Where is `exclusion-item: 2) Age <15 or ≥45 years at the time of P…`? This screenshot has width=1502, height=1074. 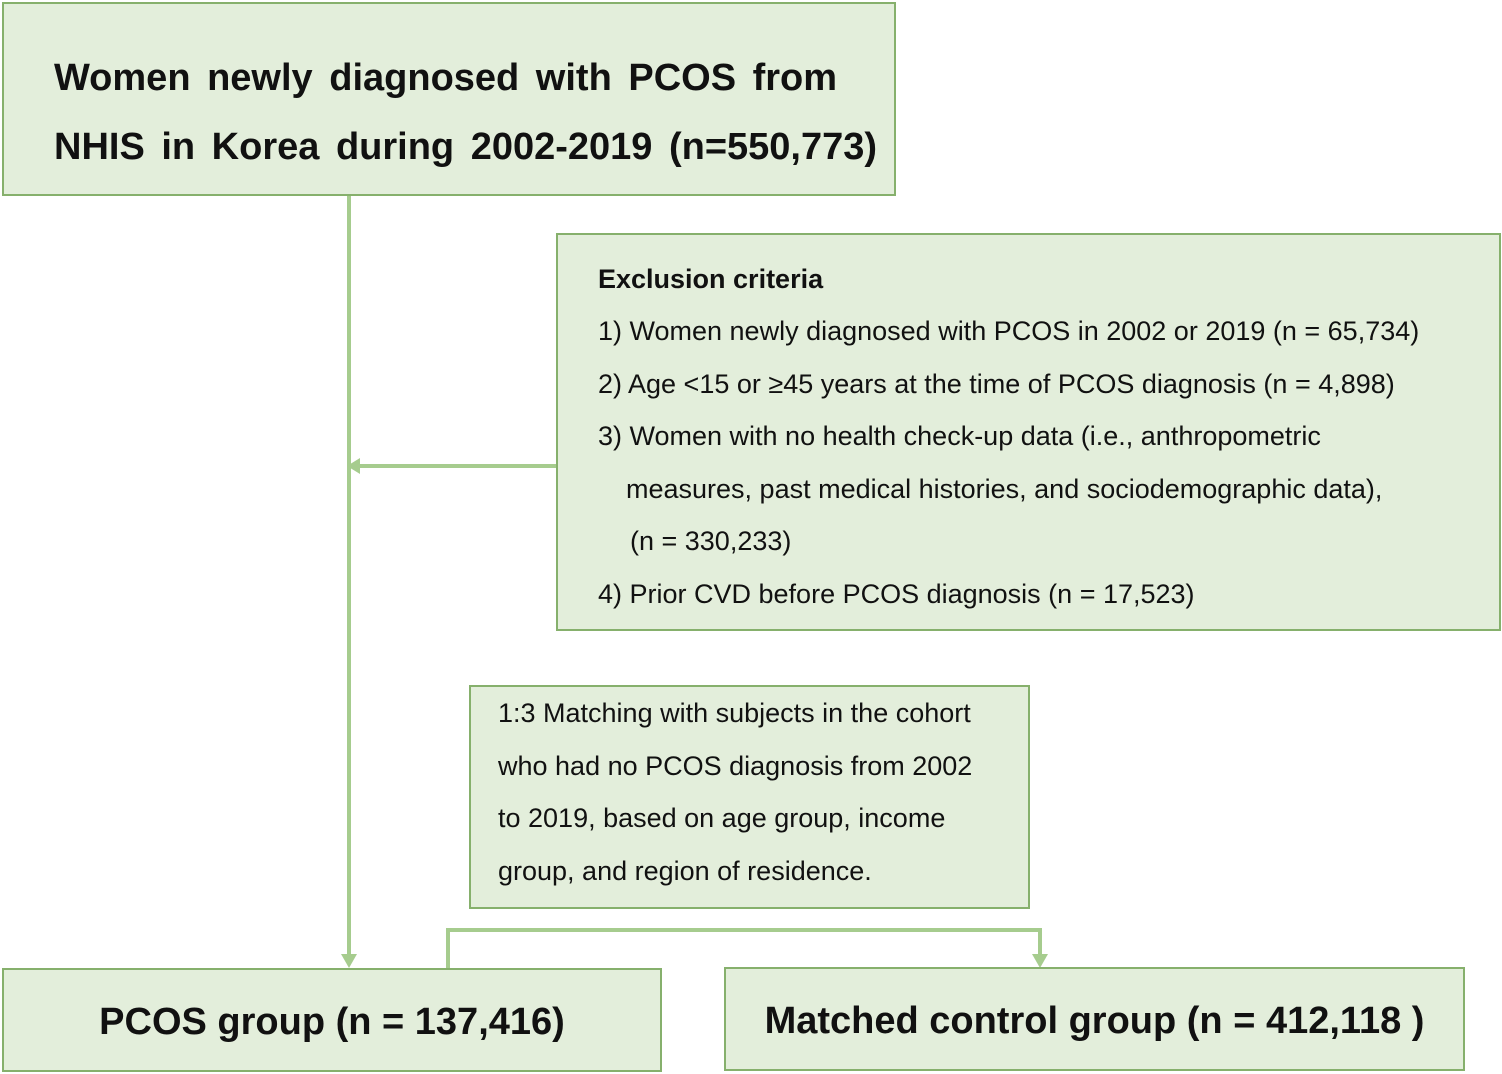 exclusion-item: 2) Age <15 or ≥45 years at the time of P… is located at coordinates (996, 383).